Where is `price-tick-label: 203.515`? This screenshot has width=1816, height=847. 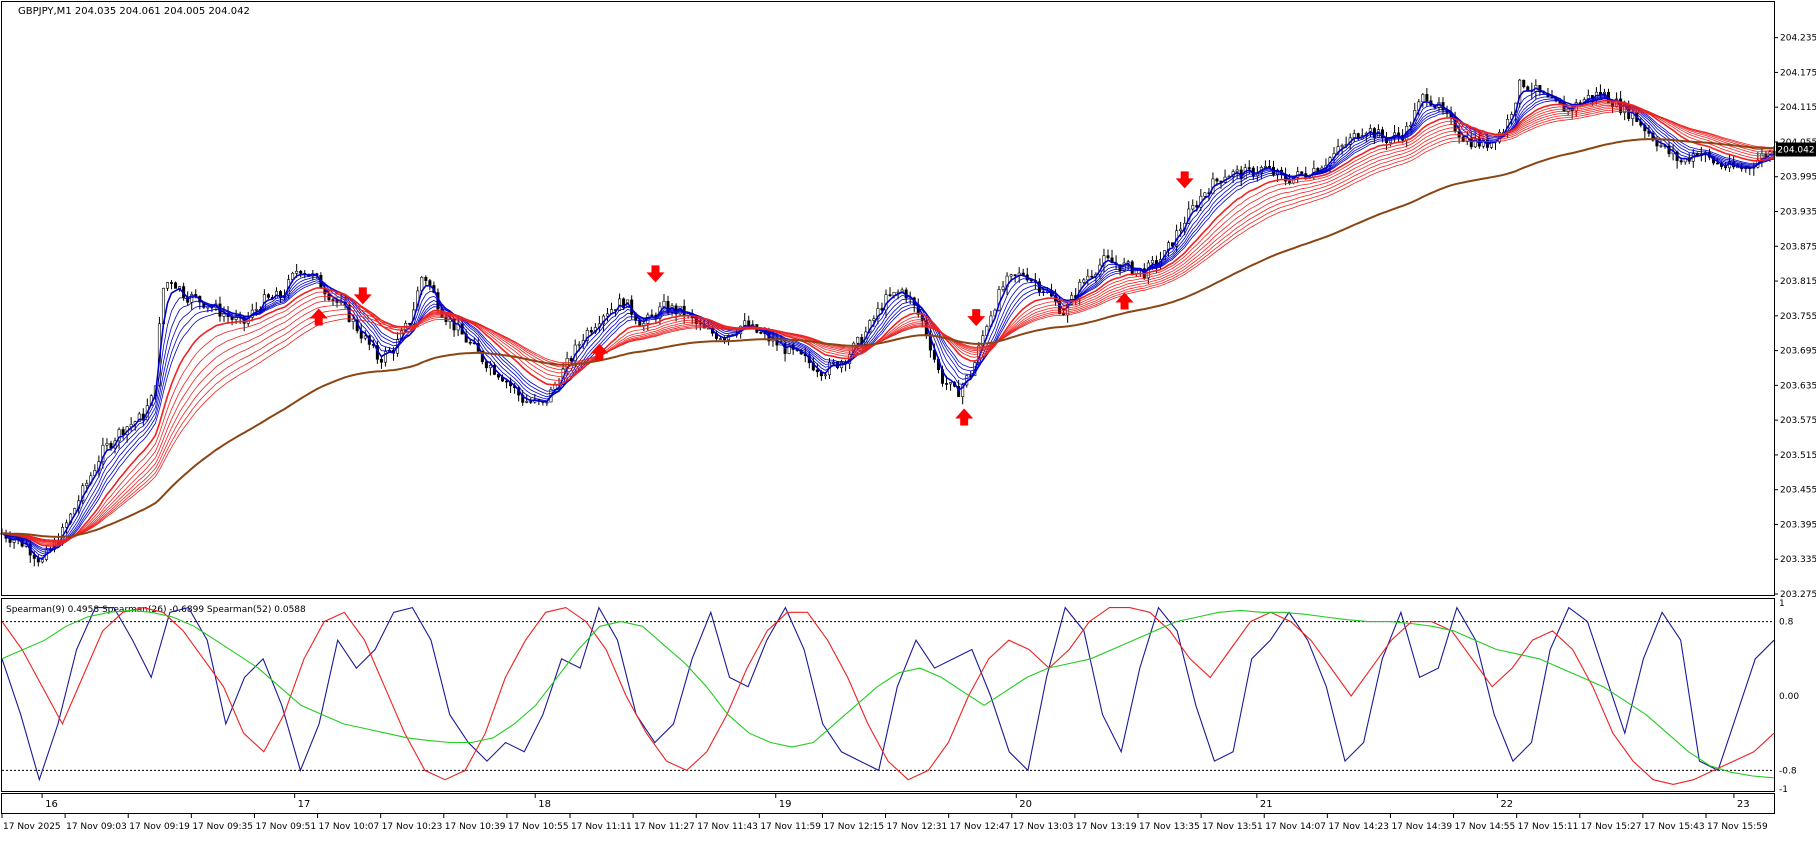 price-tick-label: 203.515 is located at coordinates (1798, 456).